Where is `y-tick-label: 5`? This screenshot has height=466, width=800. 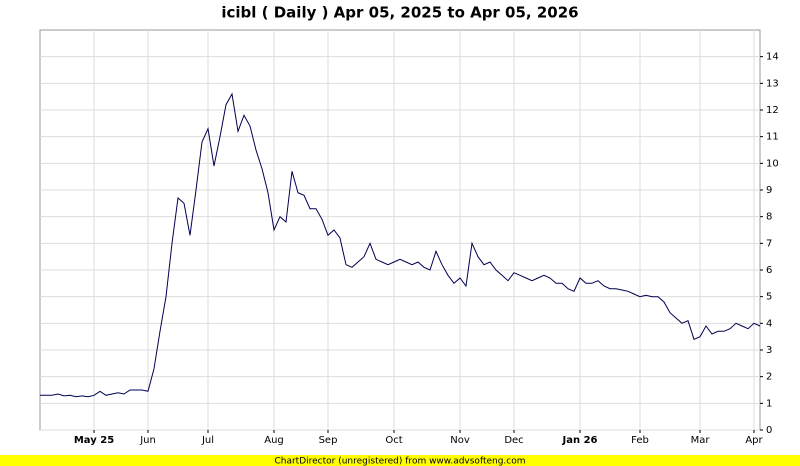
y-tick-label: 5 is located at coordinates (769, 297).